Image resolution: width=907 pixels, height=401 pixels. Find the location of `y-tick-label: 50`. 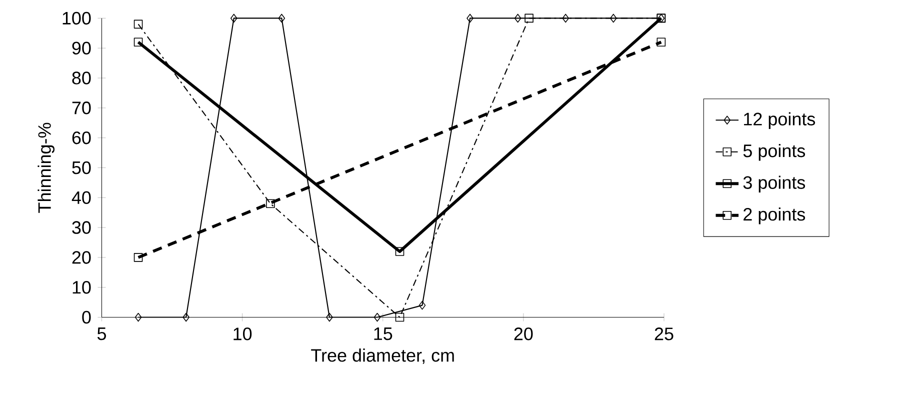

y-tick-label: 50 is located at coordinates (81, 167).